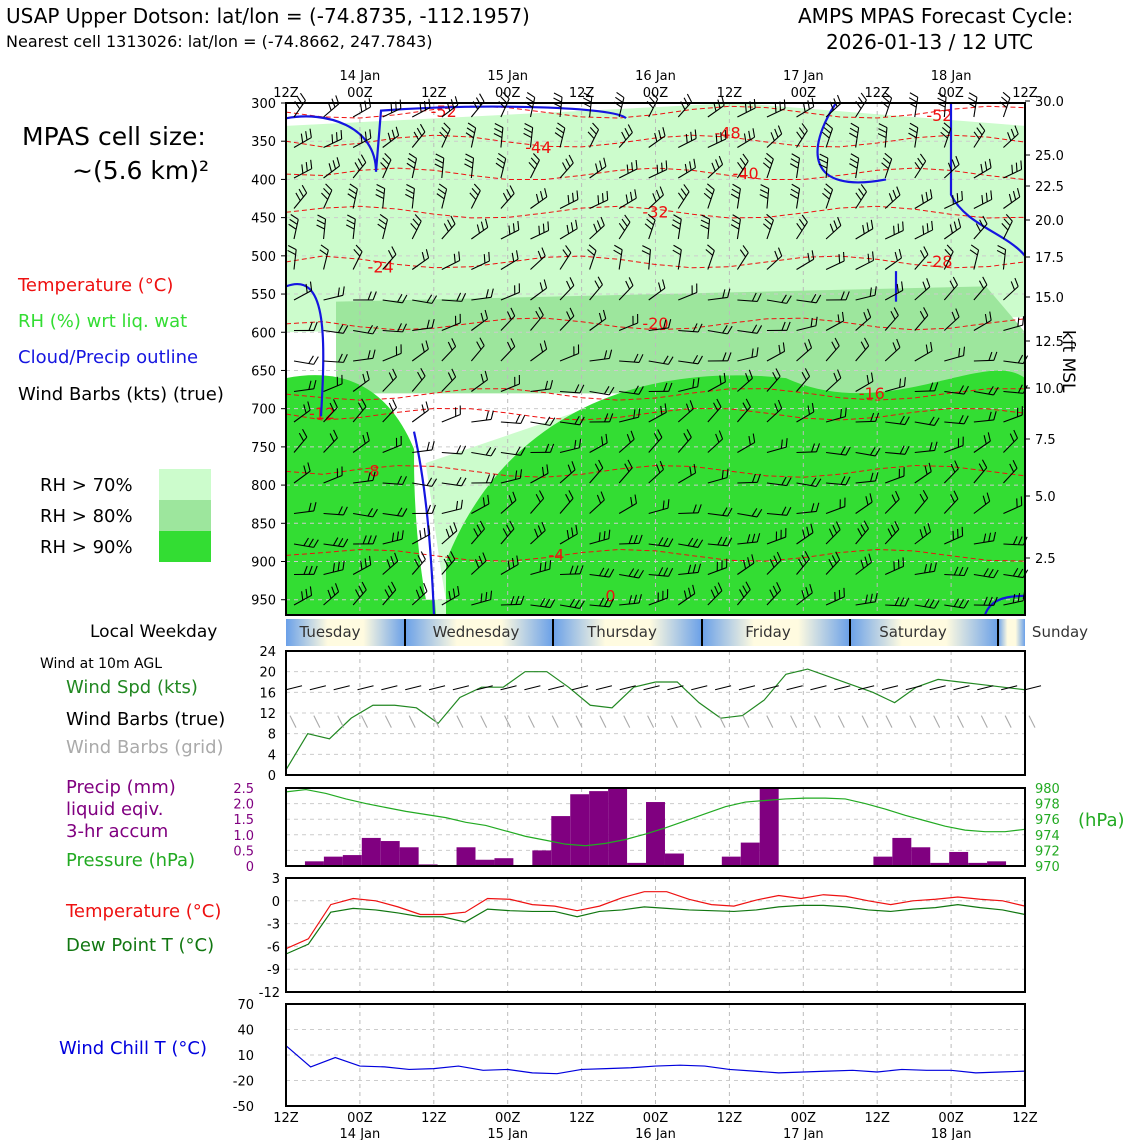 This screenshot has height=1140, width=1140. Describe the element at coordinates (115, 809) in the screenshot. I see `precip-label-2: liquid eqiv.` at that location.